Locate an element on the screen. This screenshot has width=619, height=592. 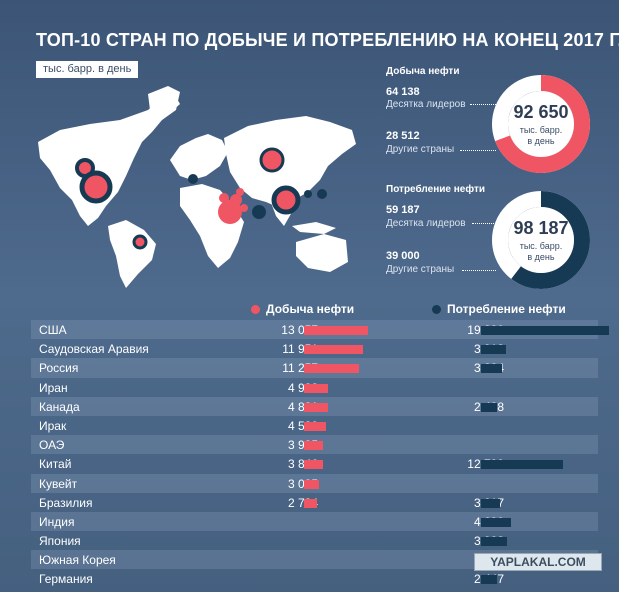
consumption-donut-center is located at coordinates (541, 240).